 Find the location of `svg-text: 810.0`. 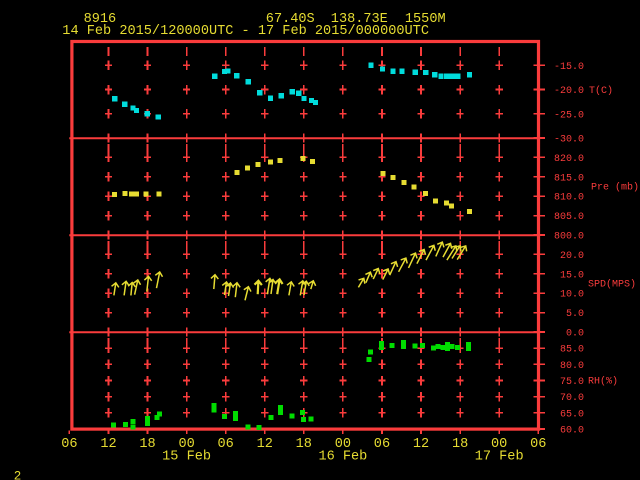

svg-text: 810.0 is located at coordinates (569, 198).